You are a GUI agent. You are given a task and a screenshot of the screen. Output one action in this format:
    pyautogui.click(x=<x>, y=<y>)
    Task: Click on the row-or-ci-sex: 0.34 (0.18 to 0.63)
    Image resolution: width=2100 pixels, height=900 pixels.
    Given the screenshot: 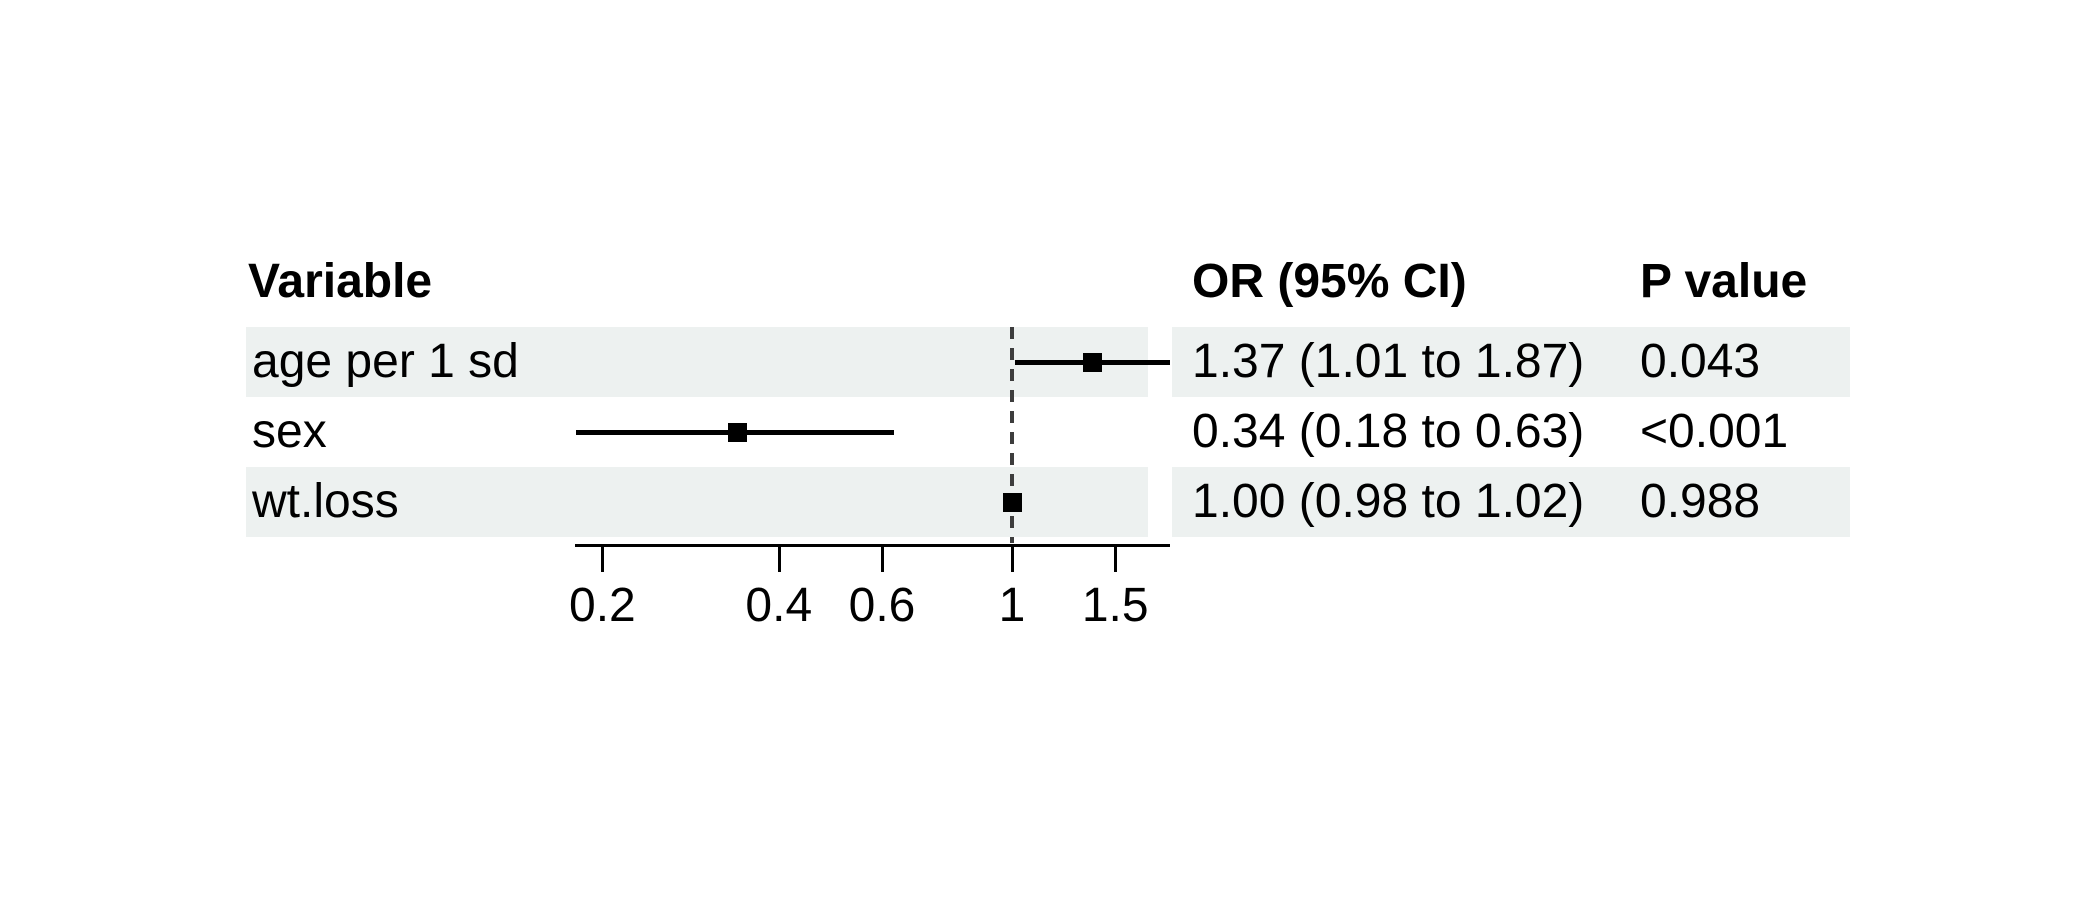 What is the action you would take?
    pyautogui.click(x=1388, y=431)
    